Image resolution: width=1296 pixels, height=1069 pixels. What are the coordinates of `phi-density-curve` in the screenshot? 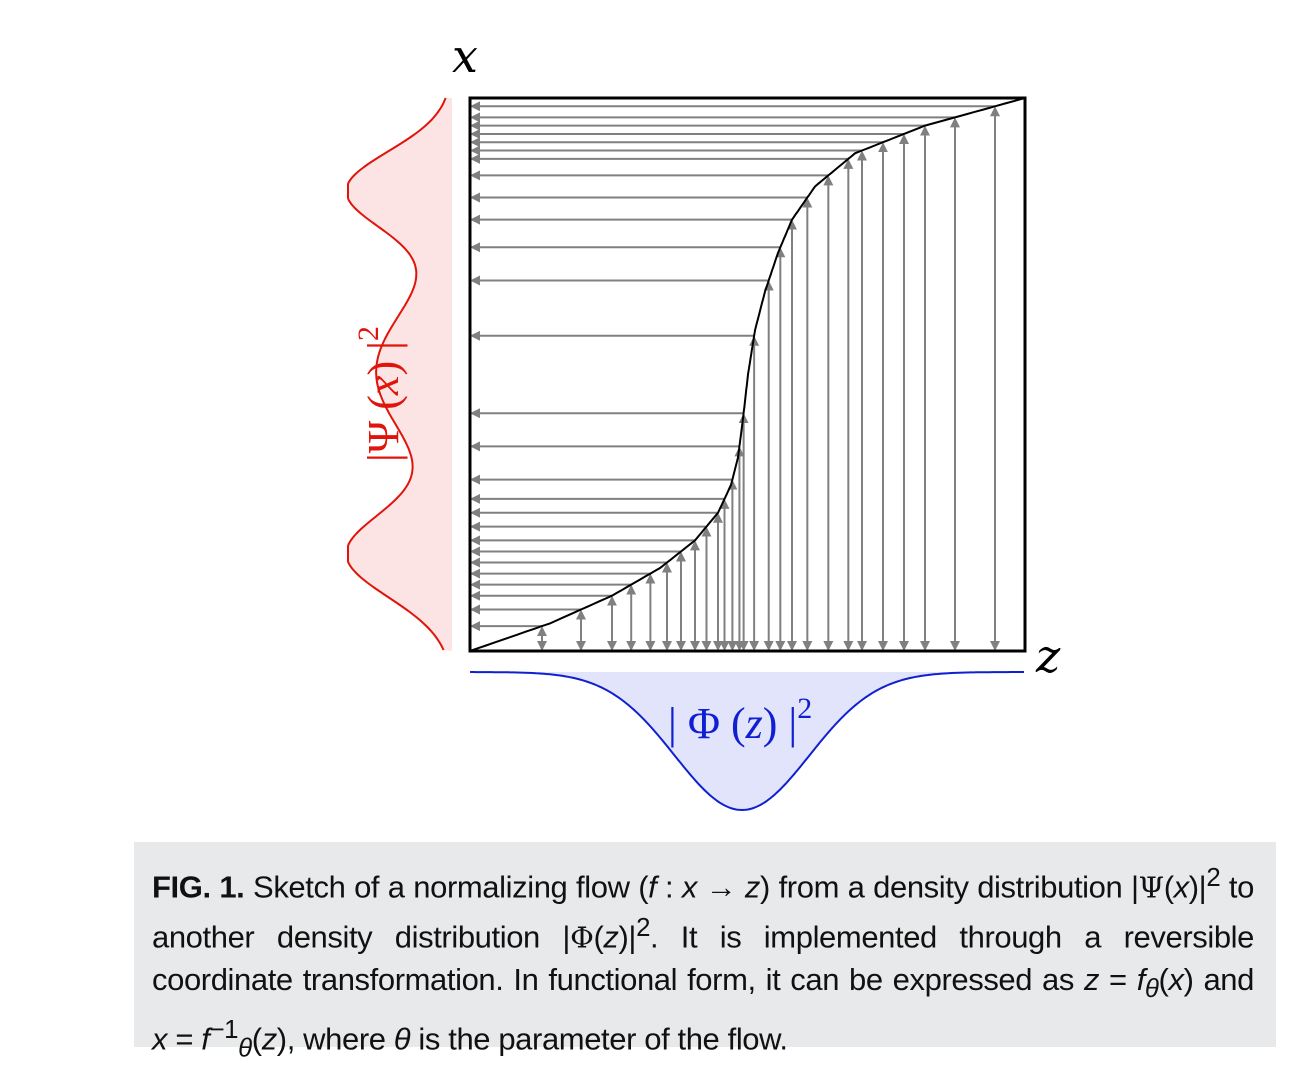 It's located at (747, 741).